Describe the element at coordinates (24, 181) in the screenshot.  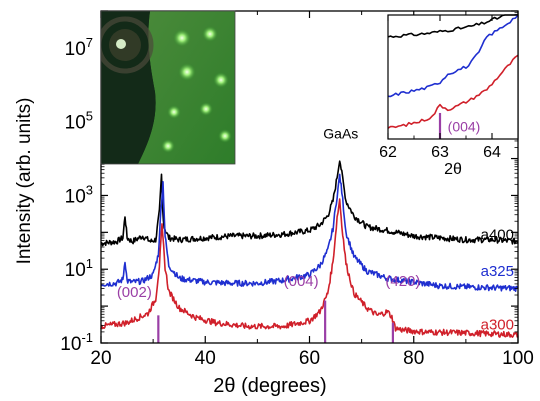
I see `y-axis-label: Intensity (arb. units)` at that location.